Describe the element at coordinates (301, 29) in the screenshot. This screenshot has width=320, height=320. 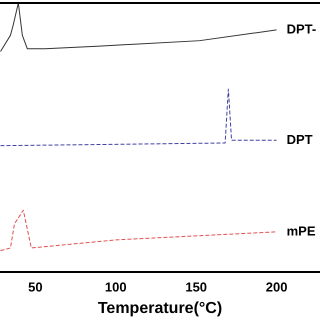
I see `series-label: DPT-` at that location.